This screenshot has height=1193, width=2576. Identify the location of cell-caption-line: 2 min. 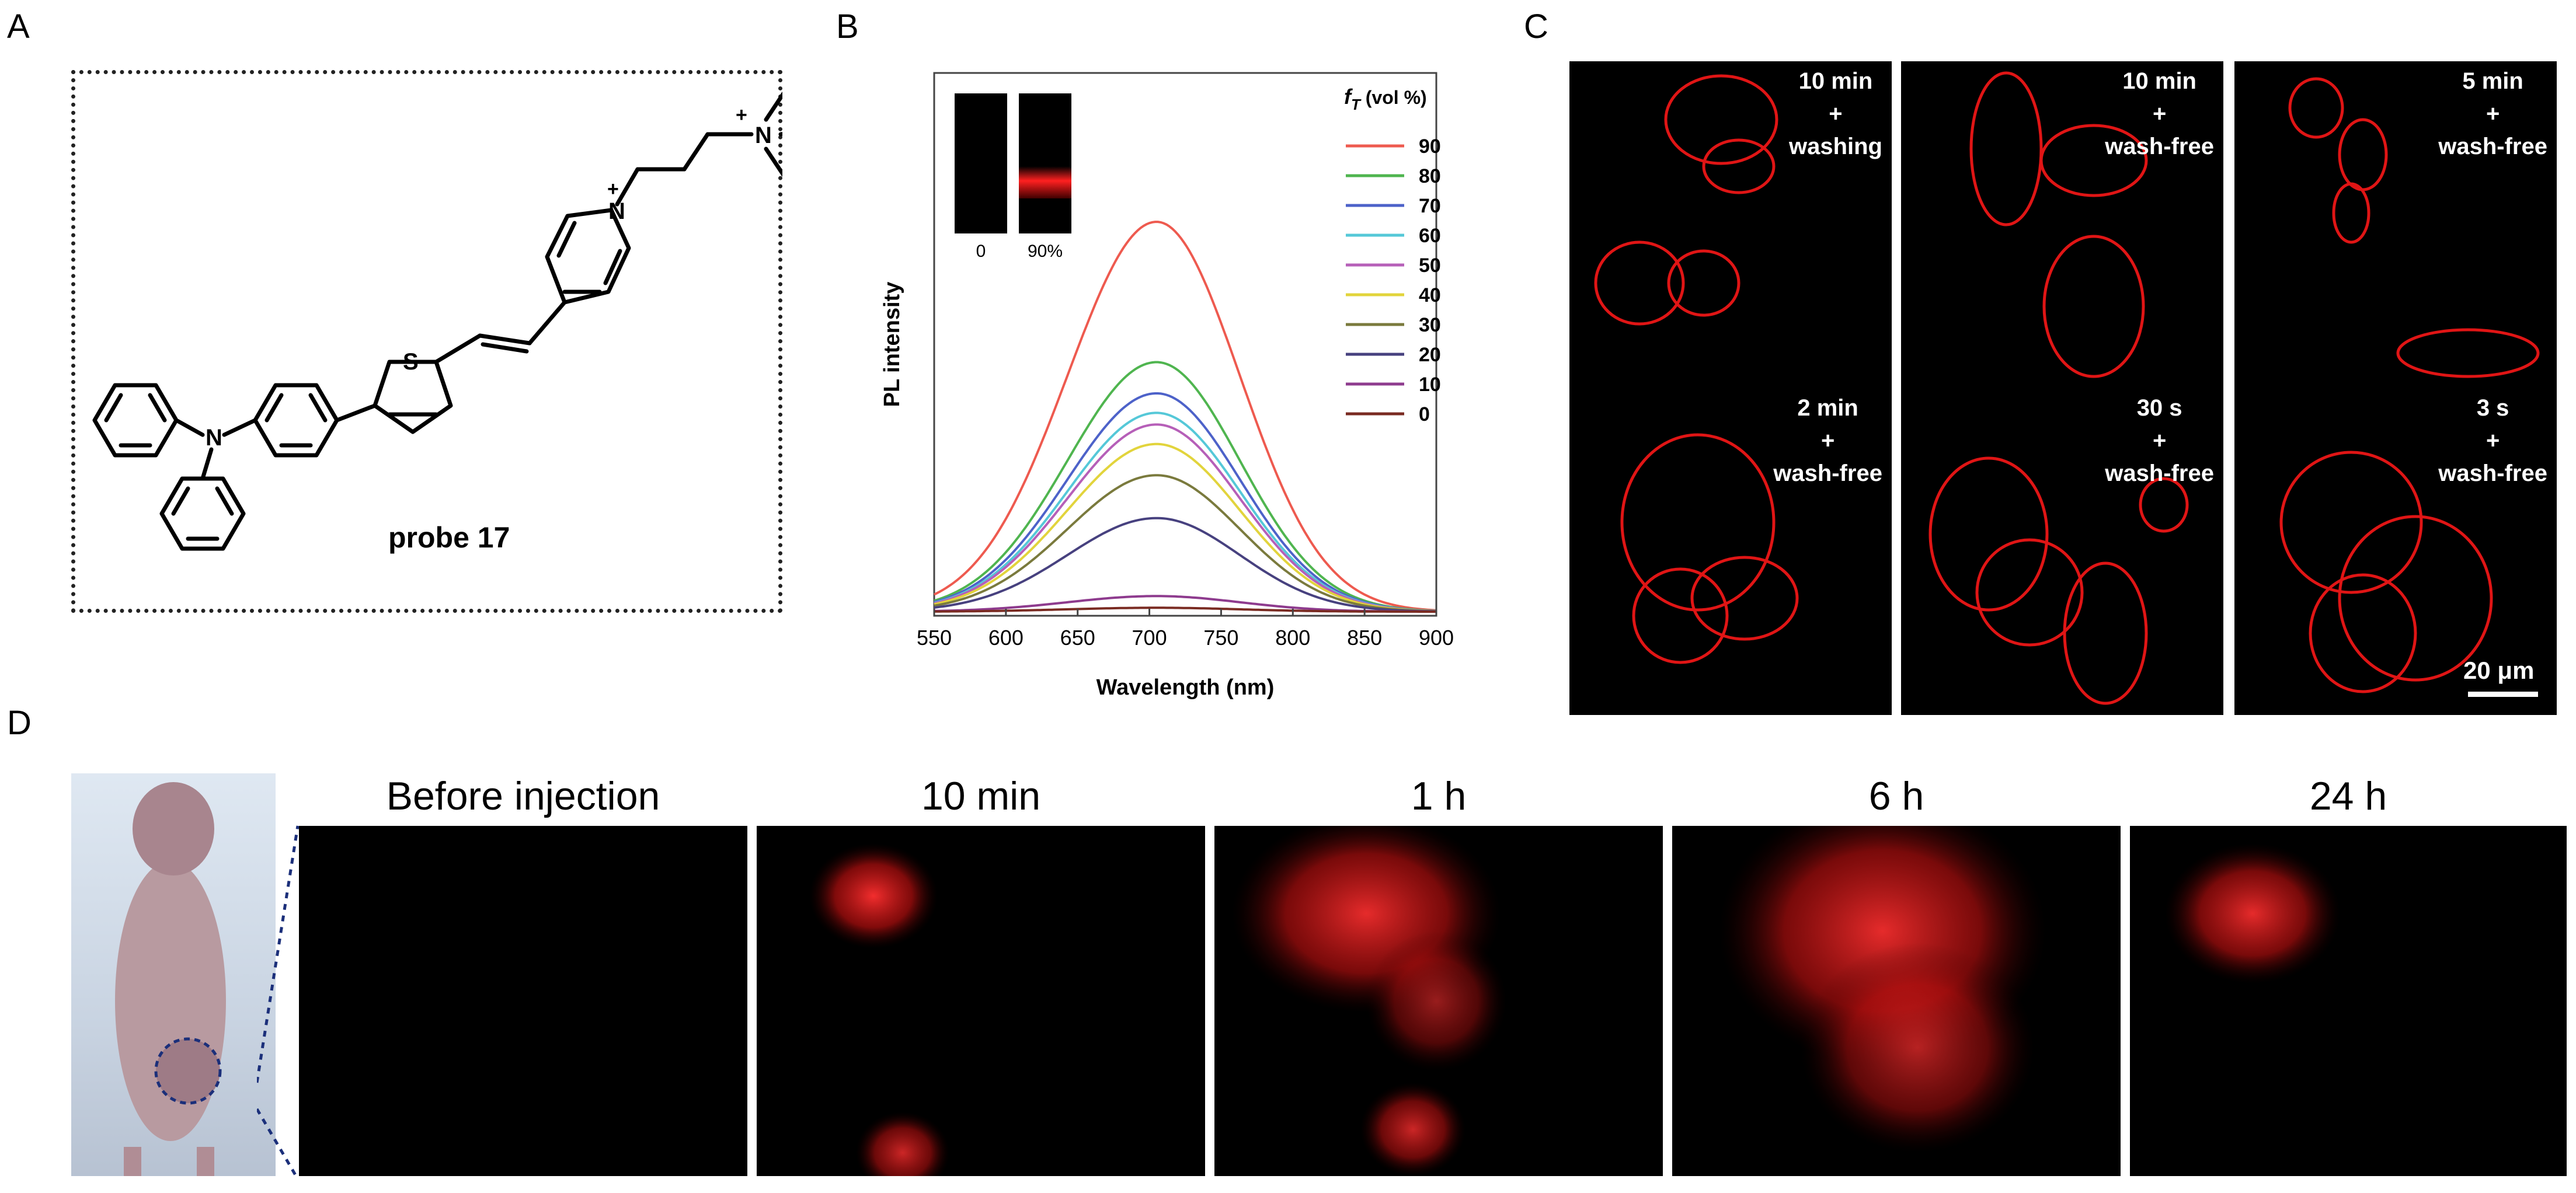
(1827, 408).